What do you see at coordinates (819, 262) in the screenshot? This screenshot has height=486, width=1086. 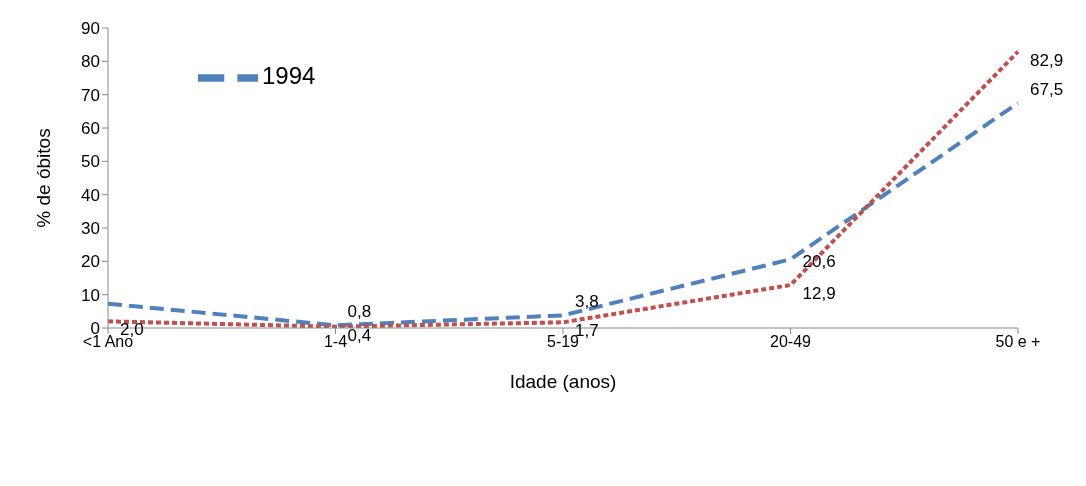 I see `data-label: 20,6` at bounding box center [819, 262].